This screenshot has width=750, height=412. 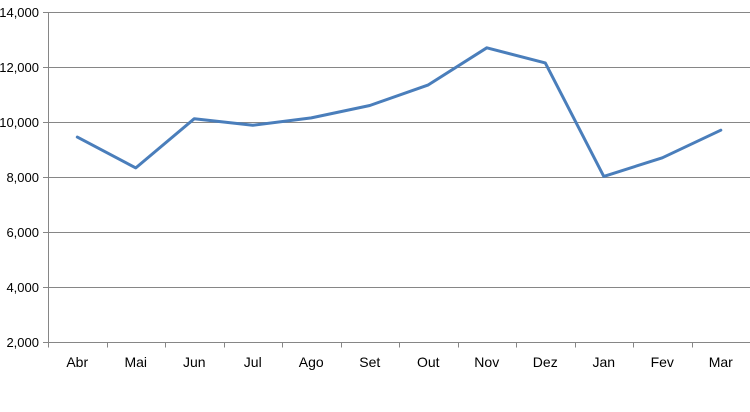 What do you see at coordinates (662, 362) in the screenshot?
I see `x-tick-label: Fev` at bounding box center [662, 362].